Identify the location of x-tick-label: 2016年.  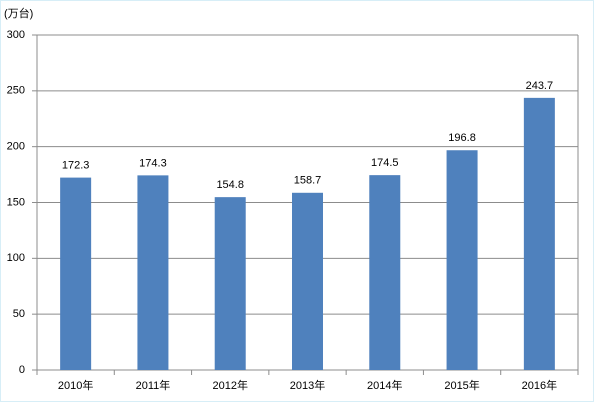
(539, 385).